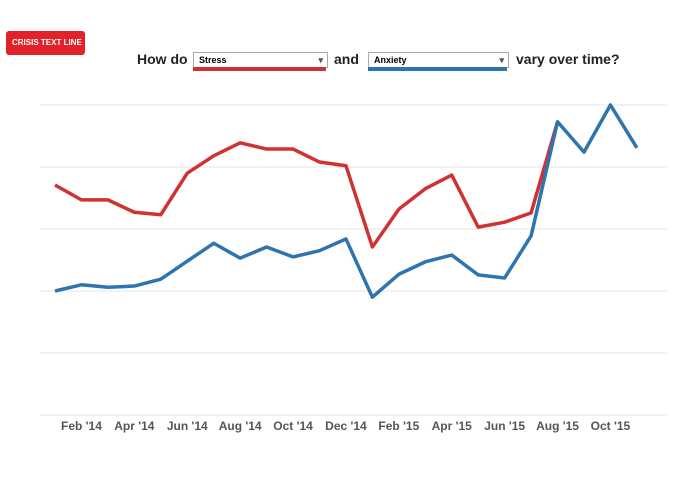  What do you see at coordinates (611, 426) in the screenshot?
I see `x-tick-label: Oct '15` at bounding box center [611, 426].